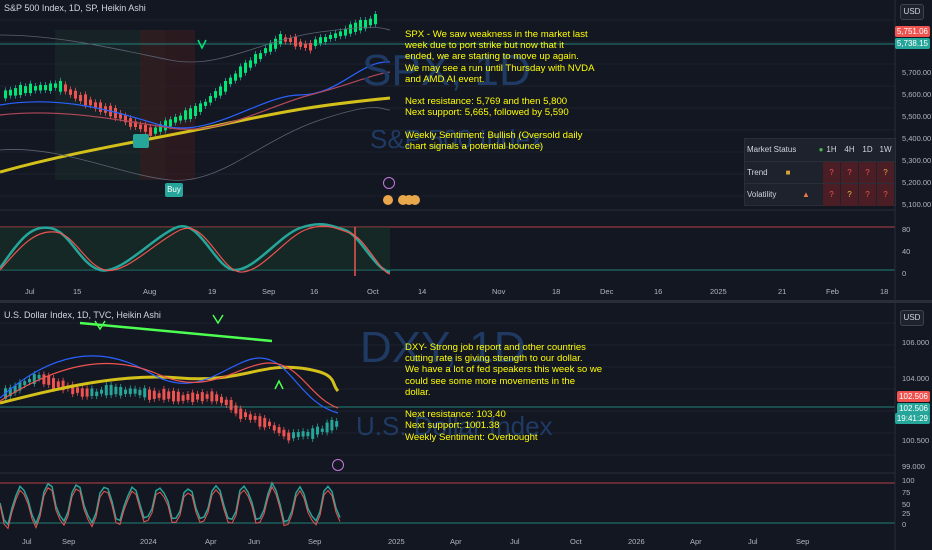 Image resolution: width=932 pixels, height=550 pixels. I want to click on price-axis-label: 106.000, so click(915, 342).